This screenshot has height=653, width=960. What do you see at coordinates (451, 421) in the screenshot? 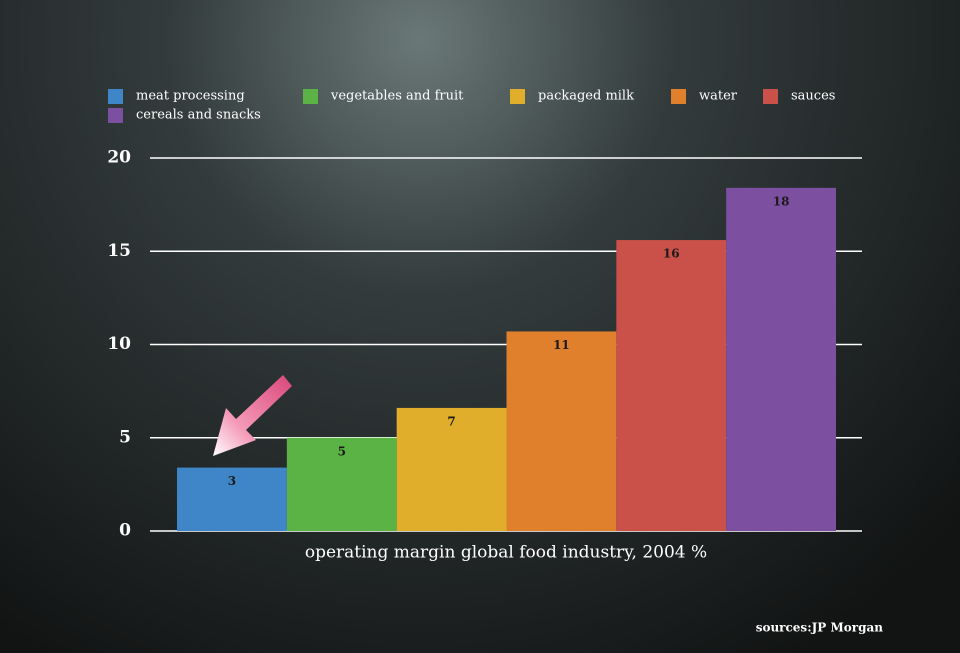
I see `value-label: 7` at bounding box center [451, 421].